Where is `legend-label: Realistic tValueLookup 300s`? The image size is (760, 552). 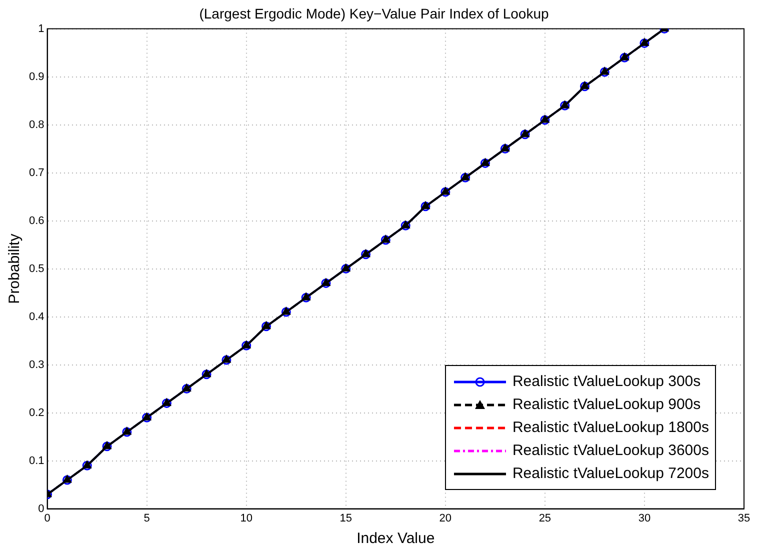
legend-label: Realistic tValueLookup 300s is located at coordinates (606, 381).